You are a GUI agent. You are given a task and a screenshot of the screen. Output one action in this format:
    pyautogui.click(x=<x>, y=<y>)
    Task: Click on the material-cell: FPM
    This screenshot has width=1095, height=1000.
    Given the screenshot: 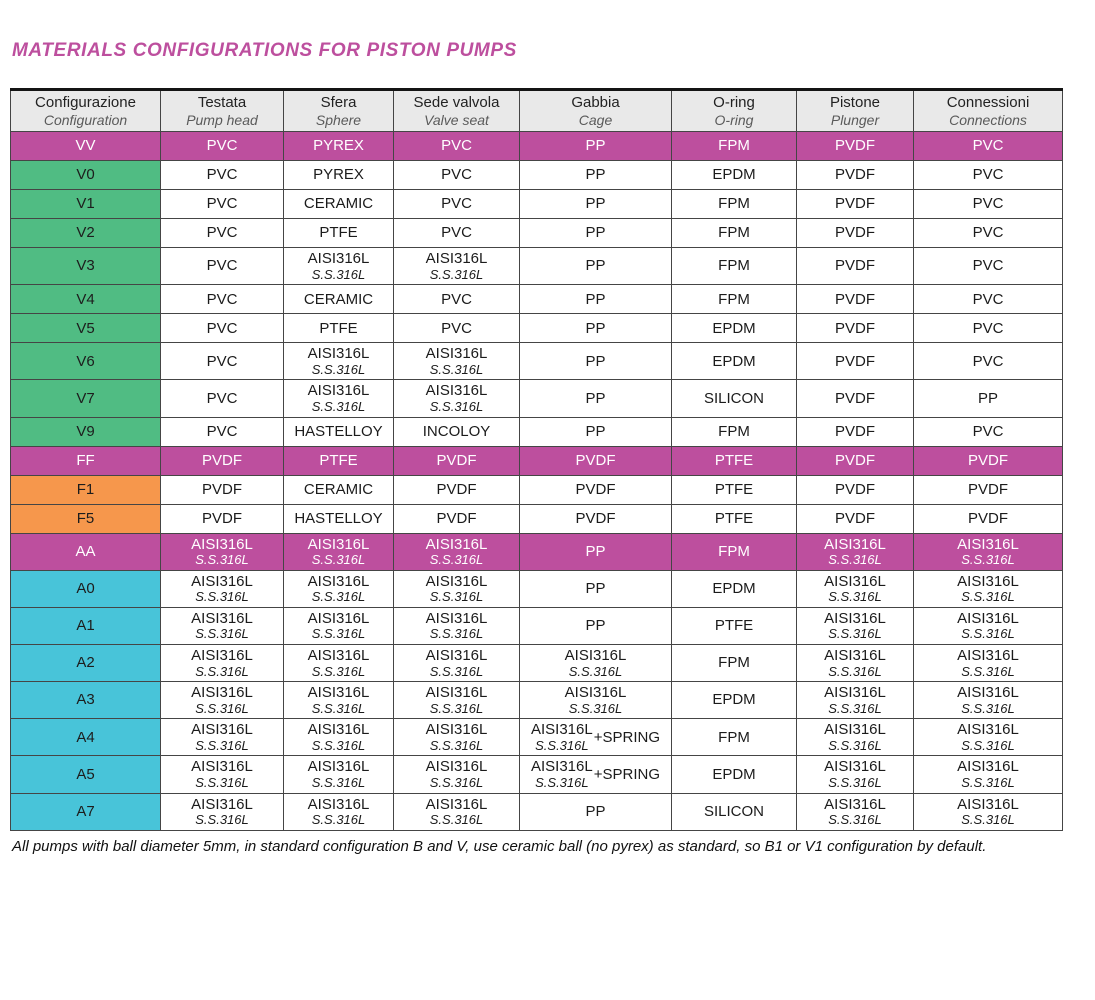 What is the action you would take?
    pyautogui.click(x=734, y=146)
    